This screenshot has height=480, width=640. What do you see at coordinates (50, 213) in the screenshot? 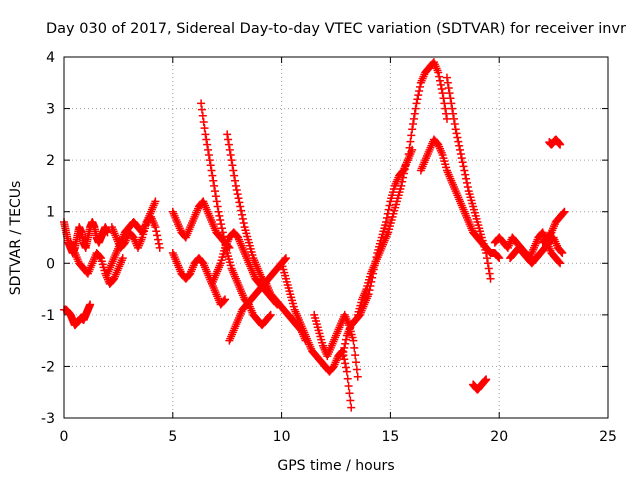
I see `y-tick-label: 1` at bounding box center [50, 213].